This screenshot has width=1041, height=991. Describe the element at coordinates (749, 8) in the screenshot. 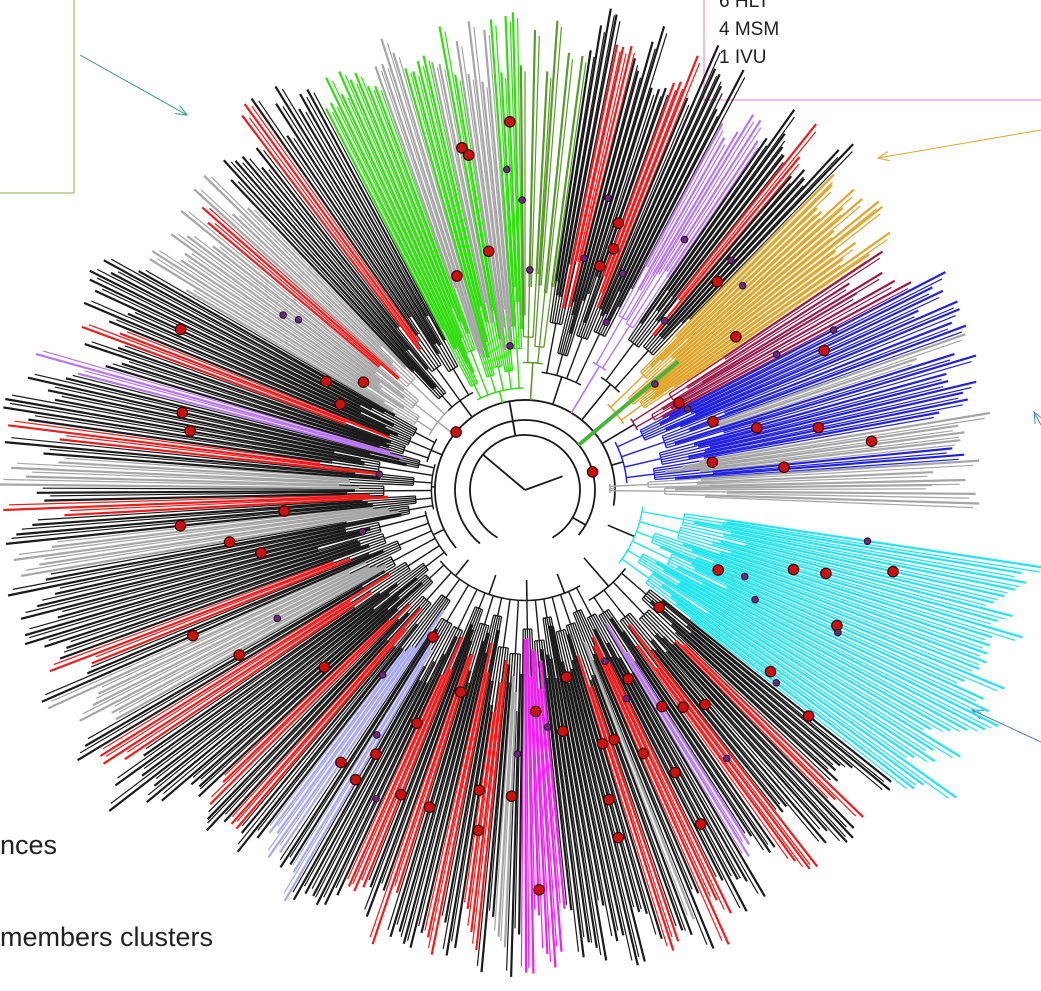

I see `callout-line-hlt: 6 HLT` at that location.